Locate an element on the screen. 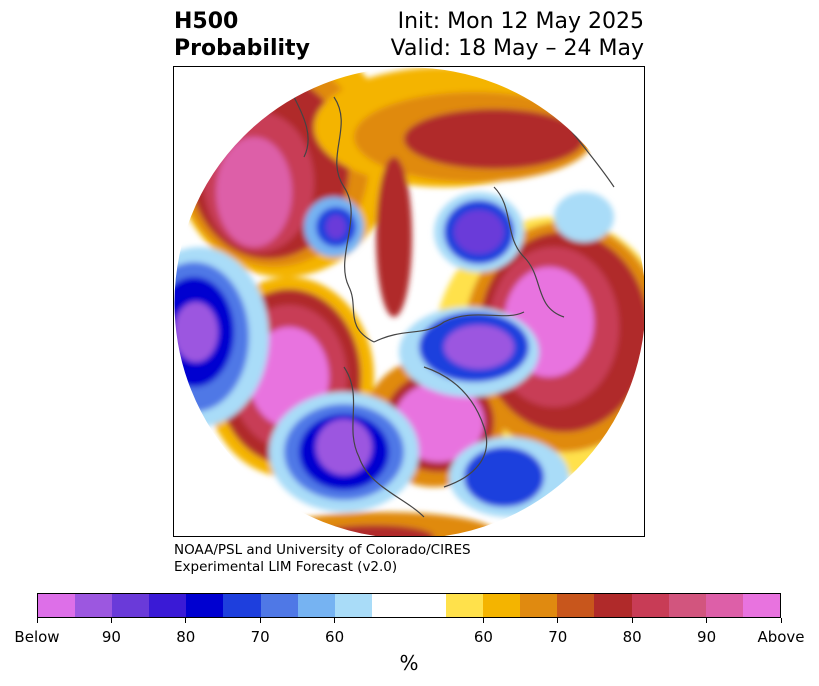 The height and width of the screenshot is (686, 819). valid-range: Valid: 18 May – 24 May is located at coordinates (517, 48).